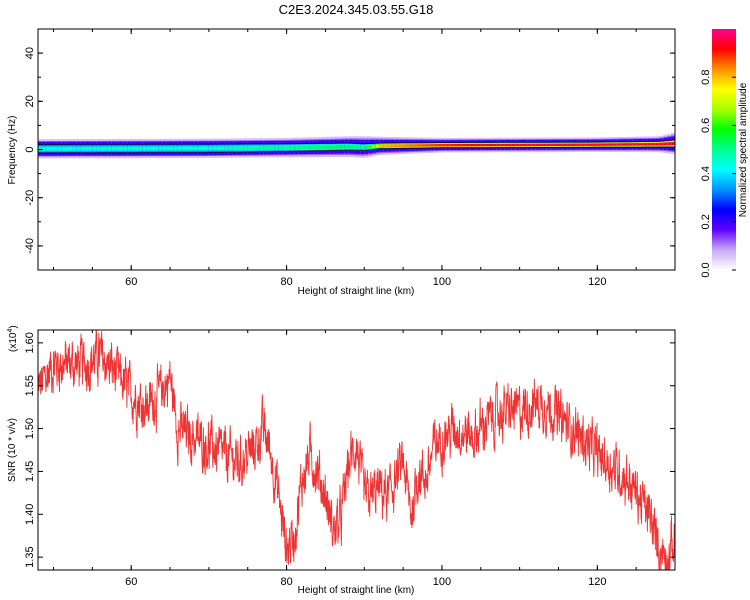  What do you see at coordinates (131, 282) in the screenshot?
I see `spectrogram-x-tick-label: 60` at bounding box center [131, 282].